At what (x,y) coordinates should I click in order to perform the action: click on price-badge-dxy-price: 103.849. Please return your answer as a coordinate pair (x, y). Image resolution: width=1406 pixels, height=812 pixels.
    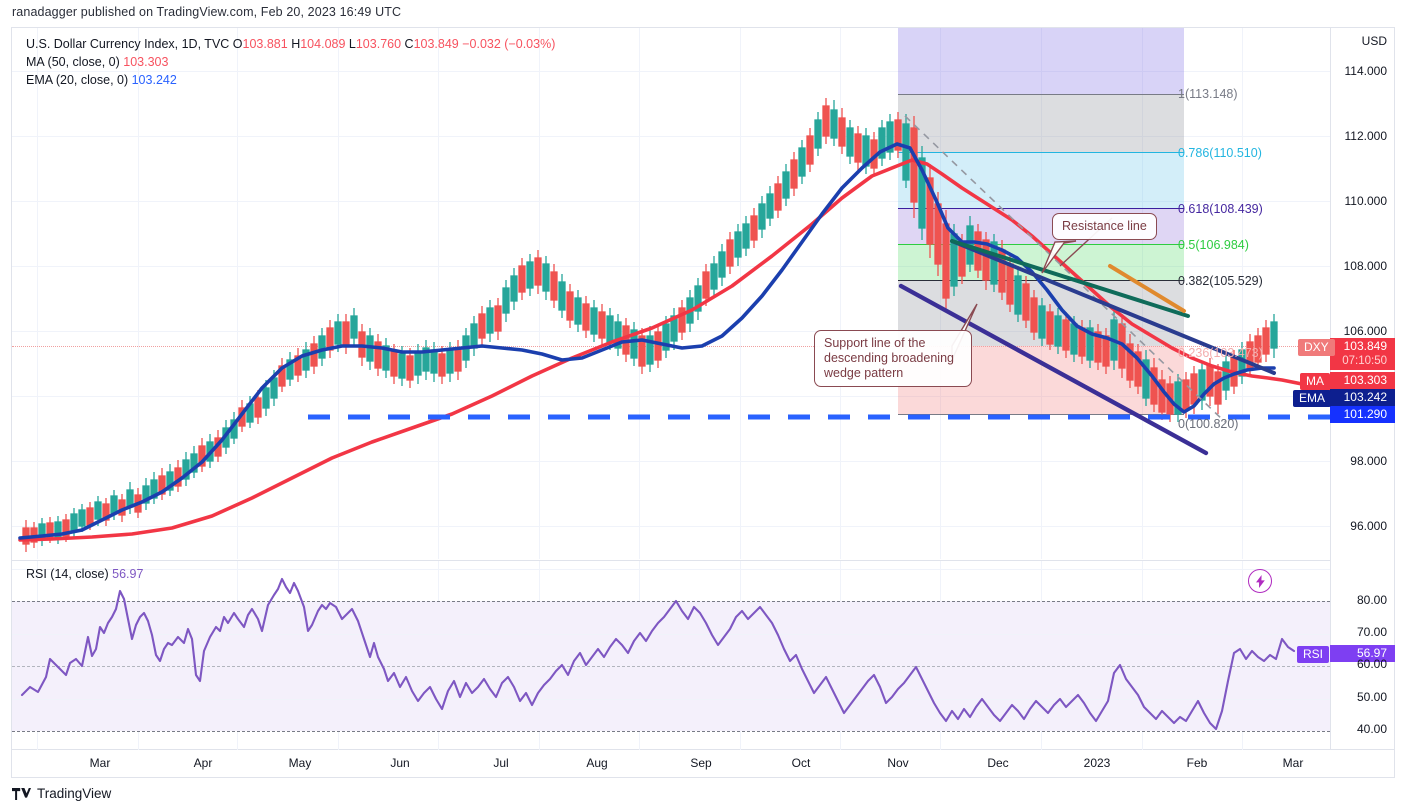
    Looking at the image, I should click on (1365, 346).